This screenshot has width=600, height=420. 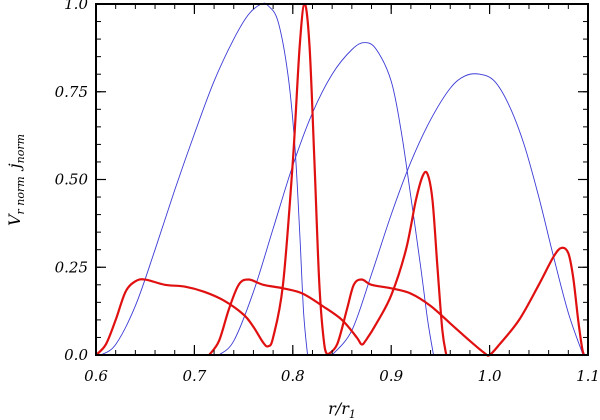 I want to click on y-axis-title: Vr norm jnorm, so click(x=16, y=180).